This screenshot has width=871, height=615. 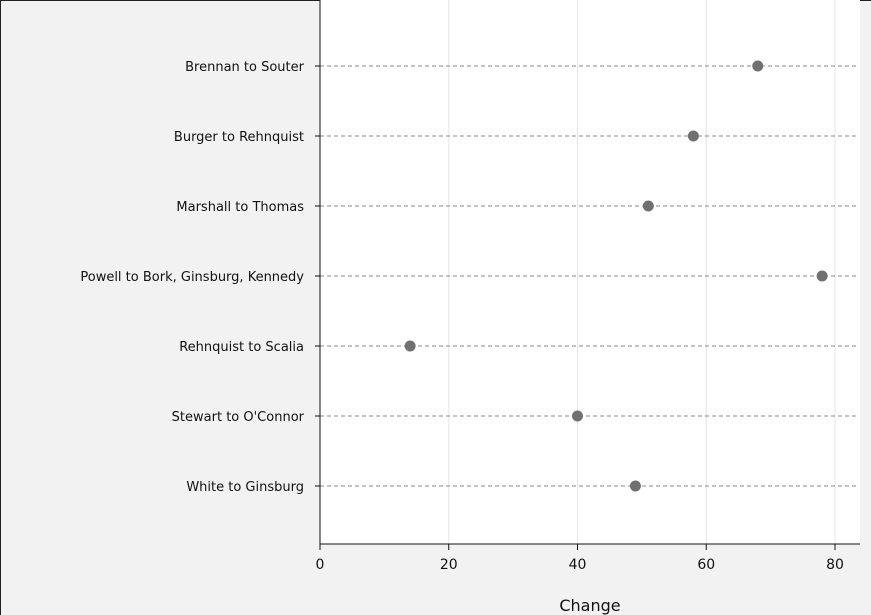 What do you see at coordinates (449, 565) in the screenshot?
I see `x-tick-label-20: 20` at bounding box center [449, 565].